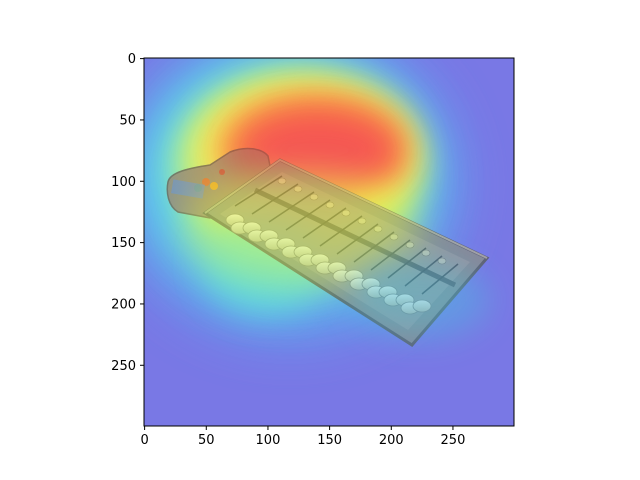 The image size is (640, 480). Describe the element at coordinates (123, 304) in the screenshot. I see `y-tick-label: 200` at that location.